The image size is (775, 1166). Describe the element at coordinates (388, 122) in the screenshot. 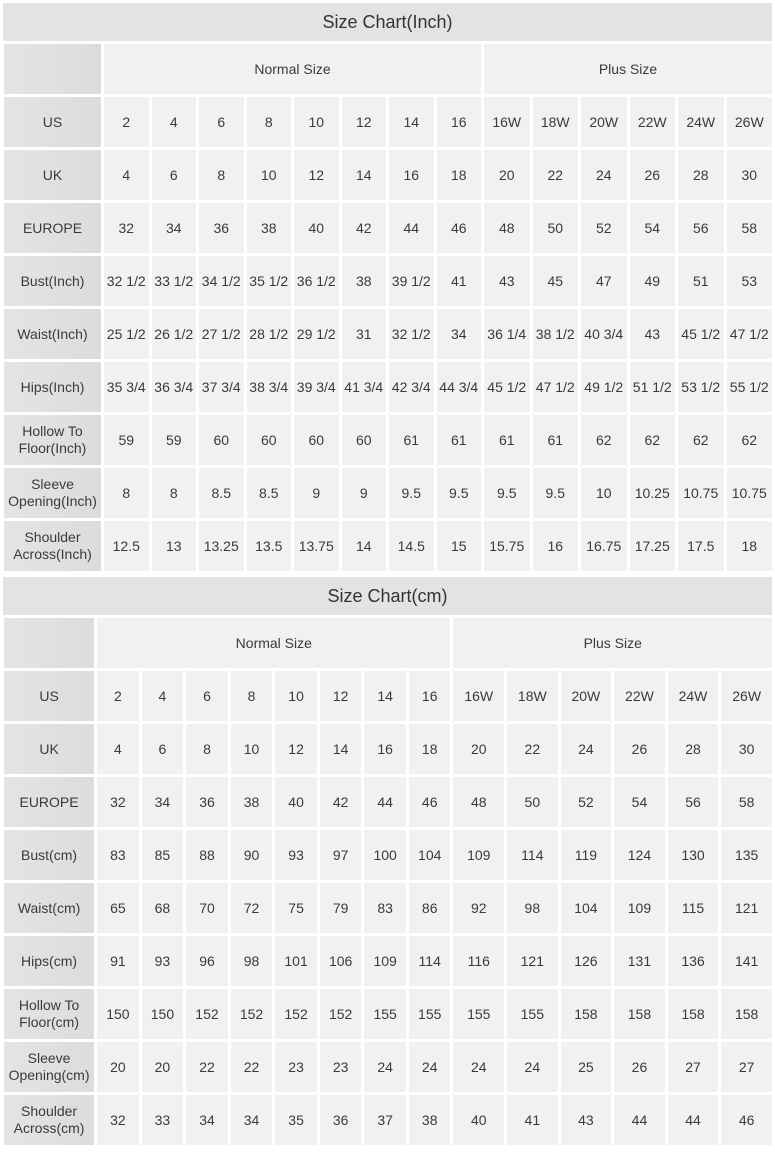

I see `table-row: US 2 4 6 8 10 12 14 16 16W 18W 20W 22W 24W 26W` at that location.